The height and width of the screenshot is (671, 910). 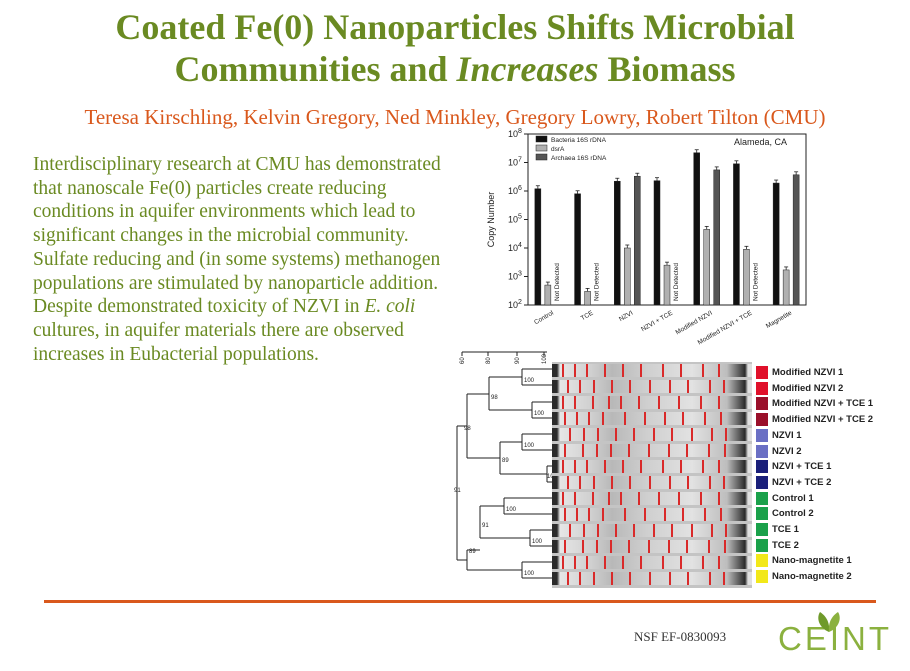 What do you see at coordinates (812, 561) in the screenshot?
I see `gel-legend-label: Nano-magnetite 1` at bounding box center [812, 561].